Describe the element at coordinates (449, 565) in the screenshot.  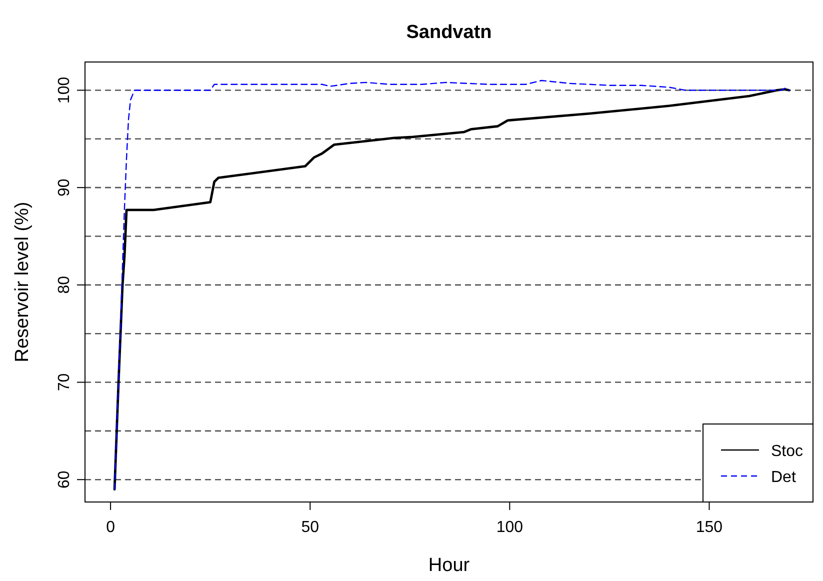
I see `x-axis-title: Hour` at that location.